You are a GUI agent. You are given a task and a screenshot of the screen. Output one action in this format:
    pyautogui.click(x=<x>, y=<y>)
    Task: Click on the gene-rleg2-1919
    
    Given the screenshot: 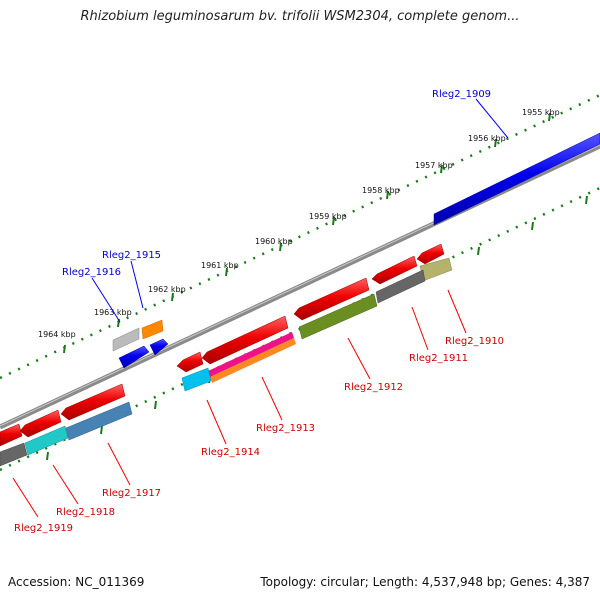 What is the action you would take?
    pyautogui.click(x=14, y=445)
    